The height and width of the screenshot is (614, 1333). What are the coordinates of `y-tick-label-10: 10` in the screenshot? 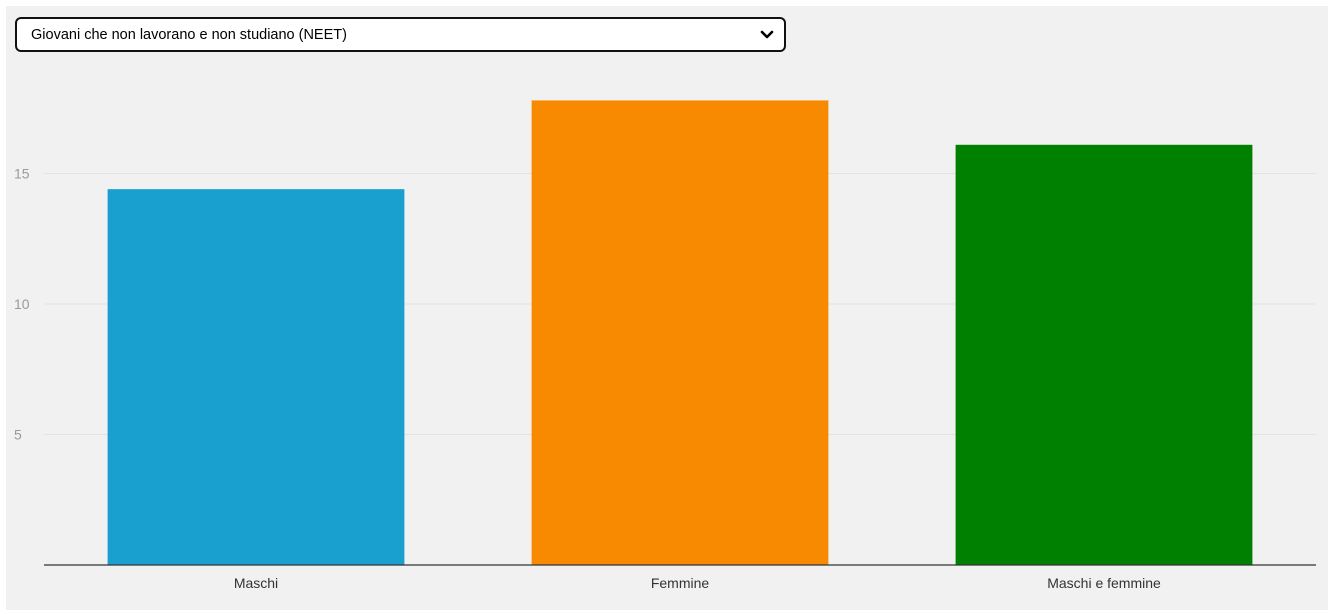 It's located at (22, 304).